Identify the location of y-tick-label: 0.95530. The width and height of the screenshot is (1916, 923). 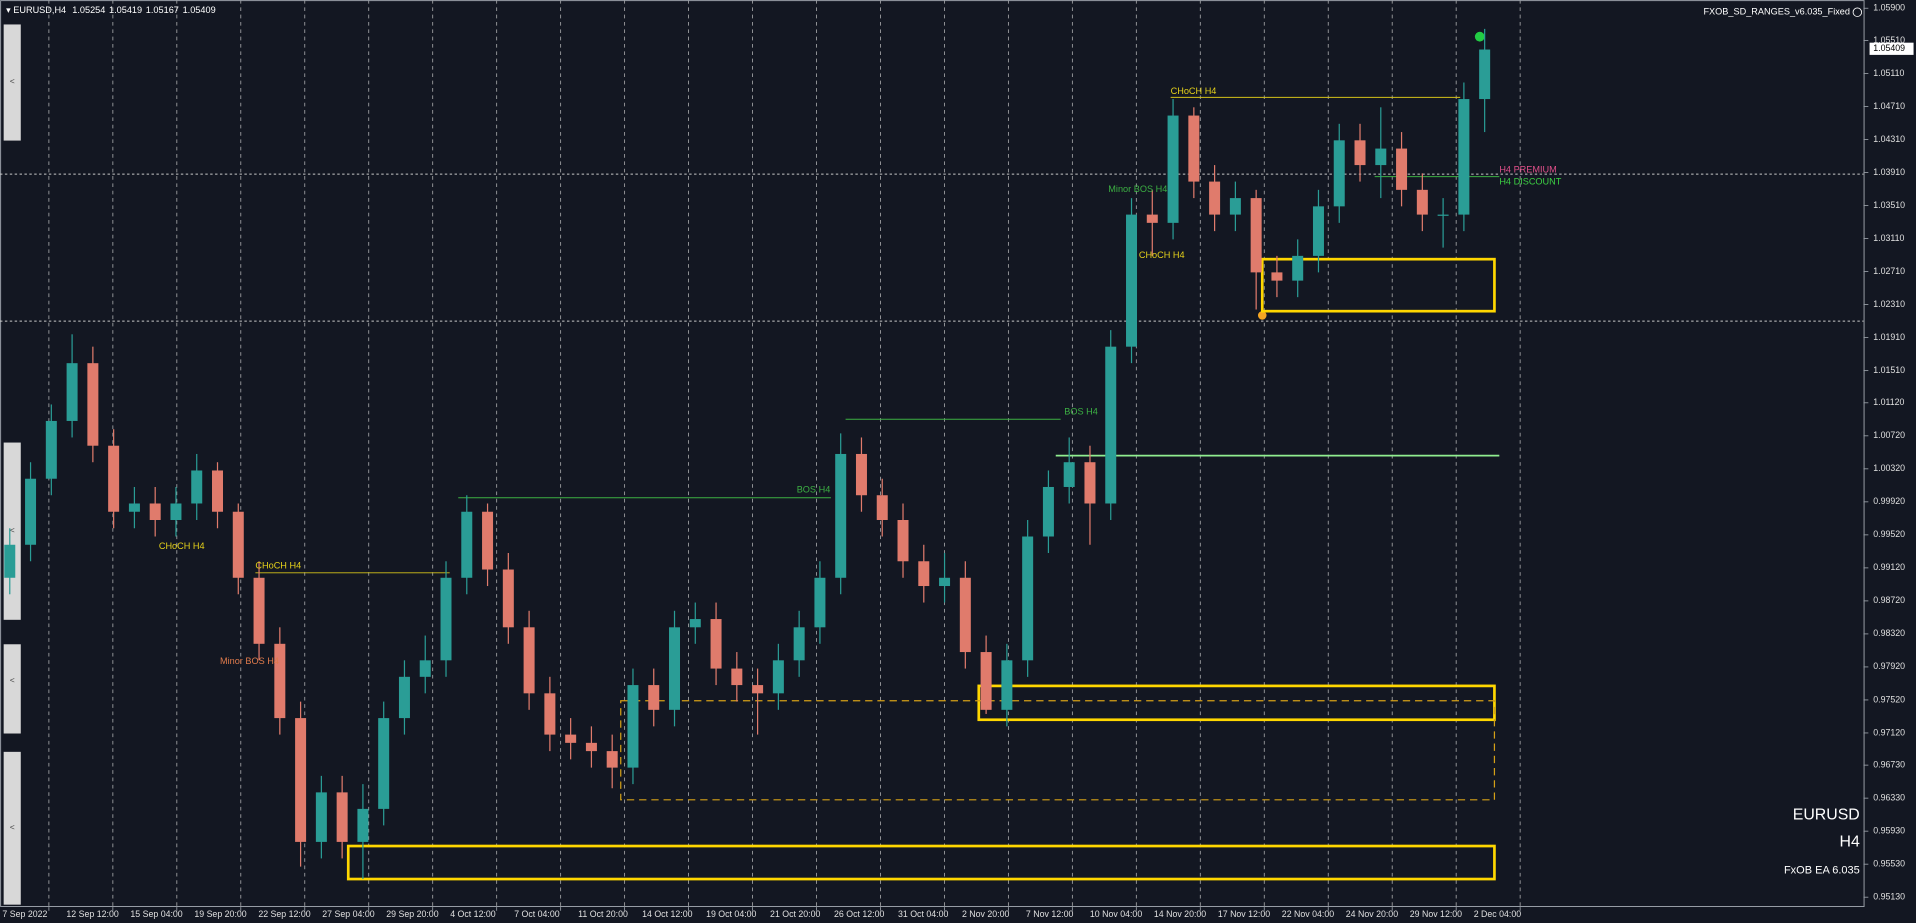
(1889, 864).